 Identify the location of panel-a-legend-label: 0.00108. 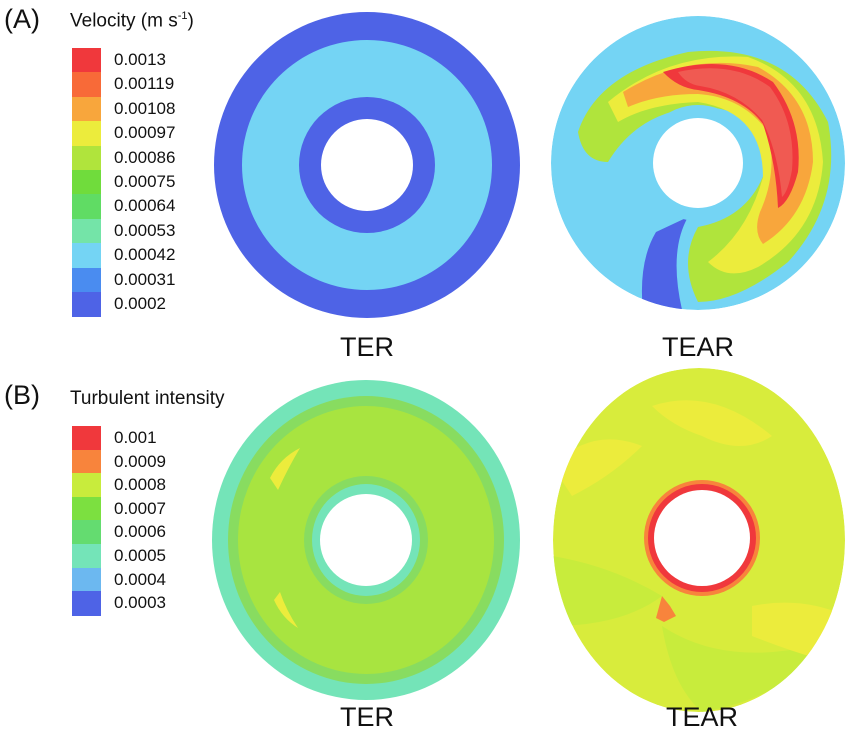
(145, 108).